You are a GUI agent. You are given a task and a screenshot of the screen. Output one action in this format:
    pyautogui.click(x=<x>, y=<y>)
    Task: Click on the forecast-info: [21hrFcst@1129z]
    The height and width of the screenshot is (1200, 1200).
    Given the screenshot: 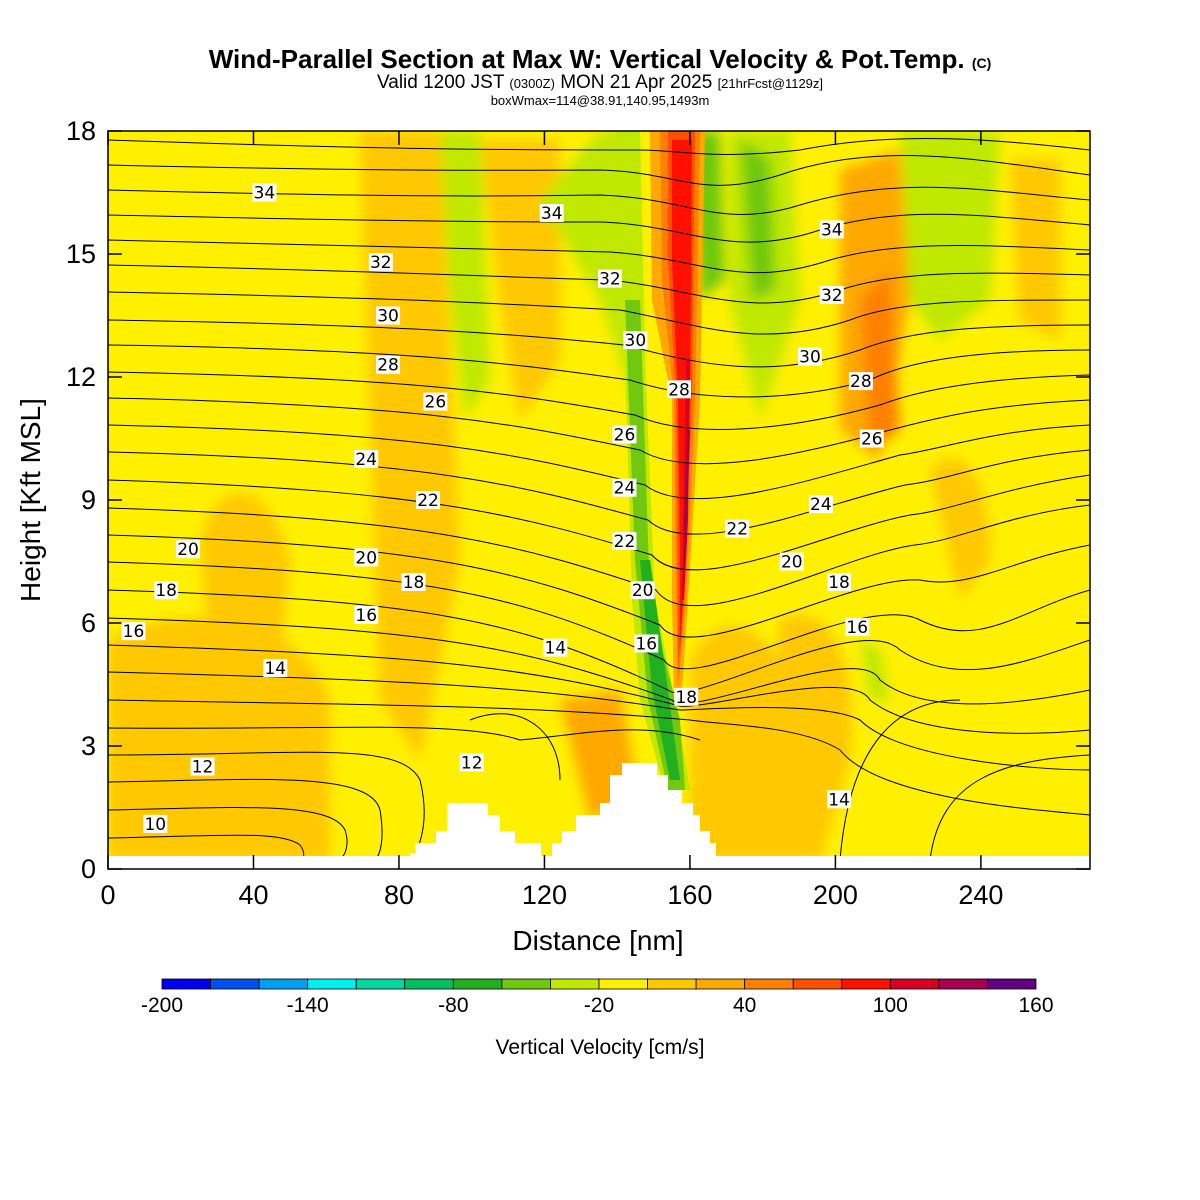 What is the action you would take?
    pyautogui.click(x=770, y=83)
    